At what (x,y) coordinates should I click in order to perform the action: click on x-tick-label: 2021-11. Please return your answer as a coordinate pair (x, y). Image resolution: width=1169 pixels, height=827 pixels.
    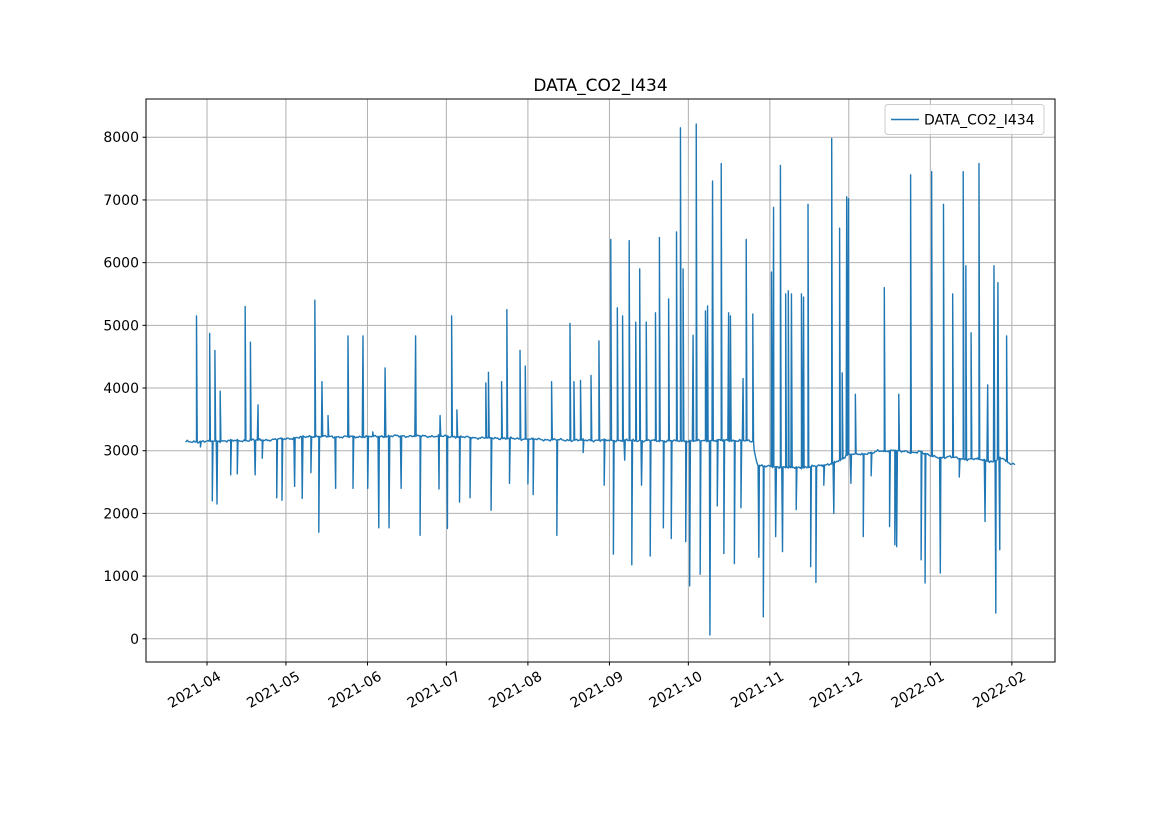
    Looking at the image, I should click on (757, 690).